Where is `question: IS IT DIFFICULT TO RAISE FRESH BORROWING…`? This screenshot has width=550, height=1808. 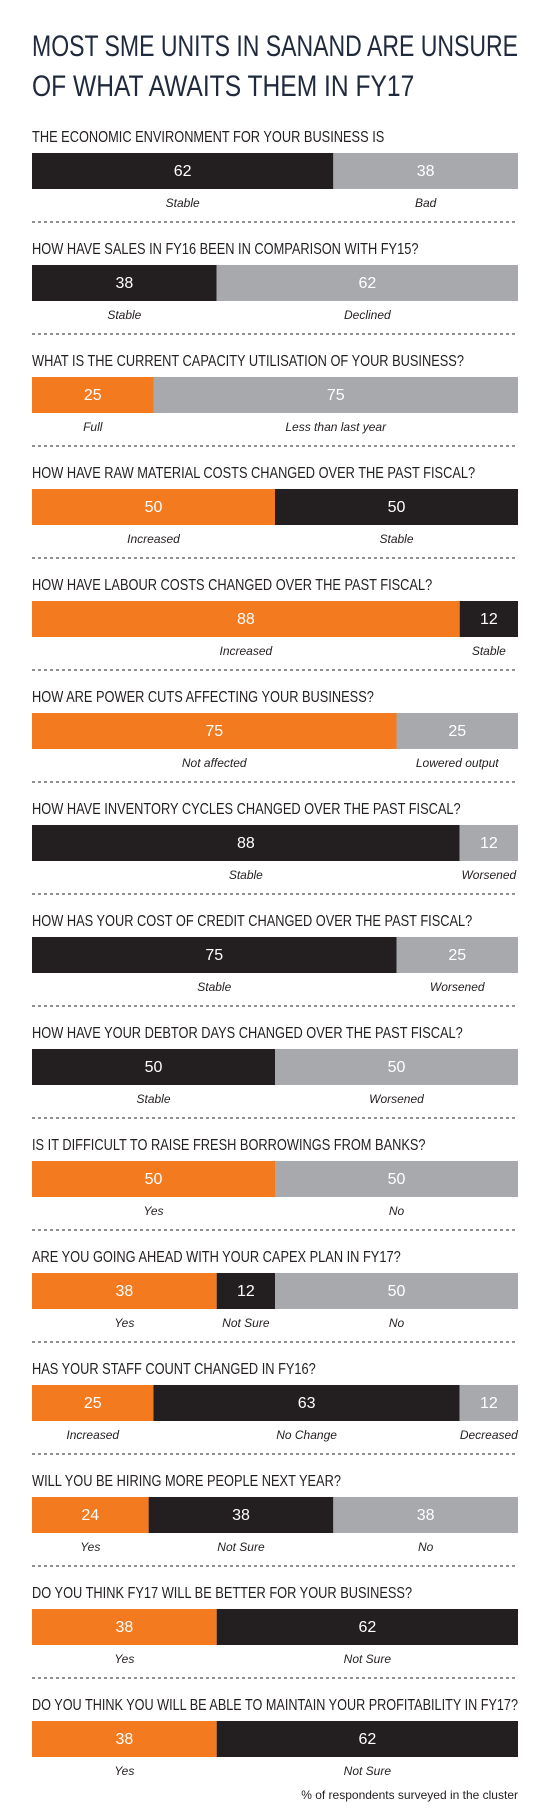 question: IS IT DIFFICULT TO RAISE FRESH BORROWING… is located at coordinates (229, 1145).